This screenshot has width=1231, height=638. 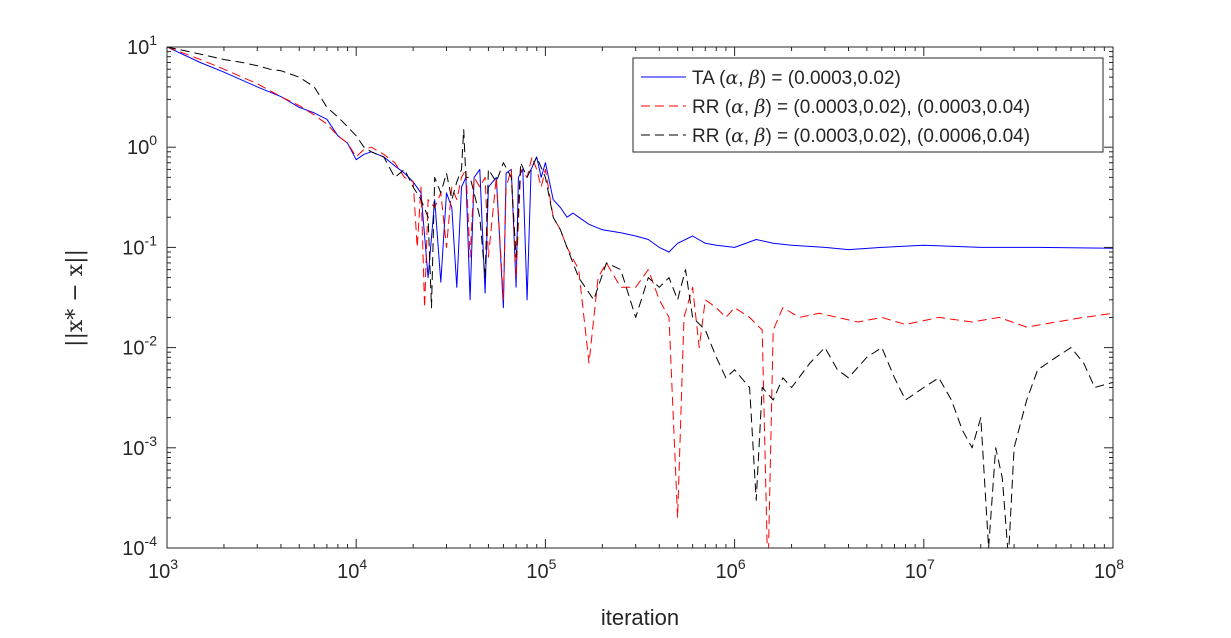 I want to click on x-tick-label-5: 10⁸, so click(x=1109, y=569).